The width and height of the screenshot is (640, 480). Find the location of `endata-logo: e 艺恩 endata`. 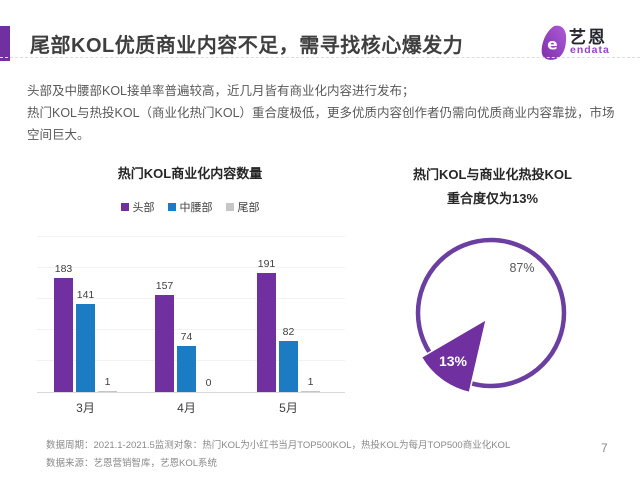

endata-logo: e 艺恩 endata is located at coordinates (587, 42).